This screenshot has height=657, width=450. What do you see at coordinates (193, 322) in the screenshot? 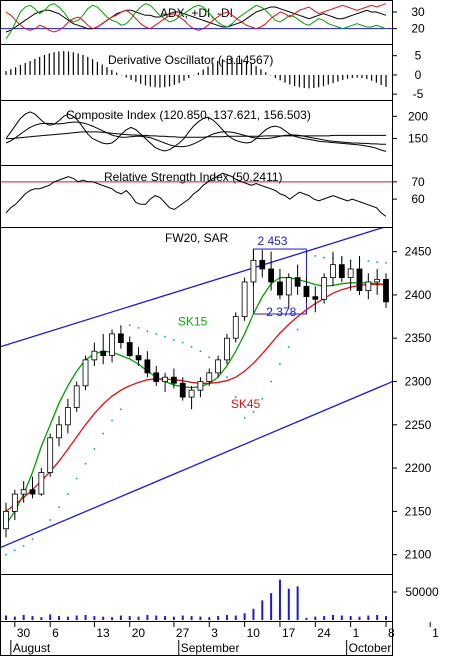
I see `annotation-sk15: SK15` at bounding box center [193, 322].